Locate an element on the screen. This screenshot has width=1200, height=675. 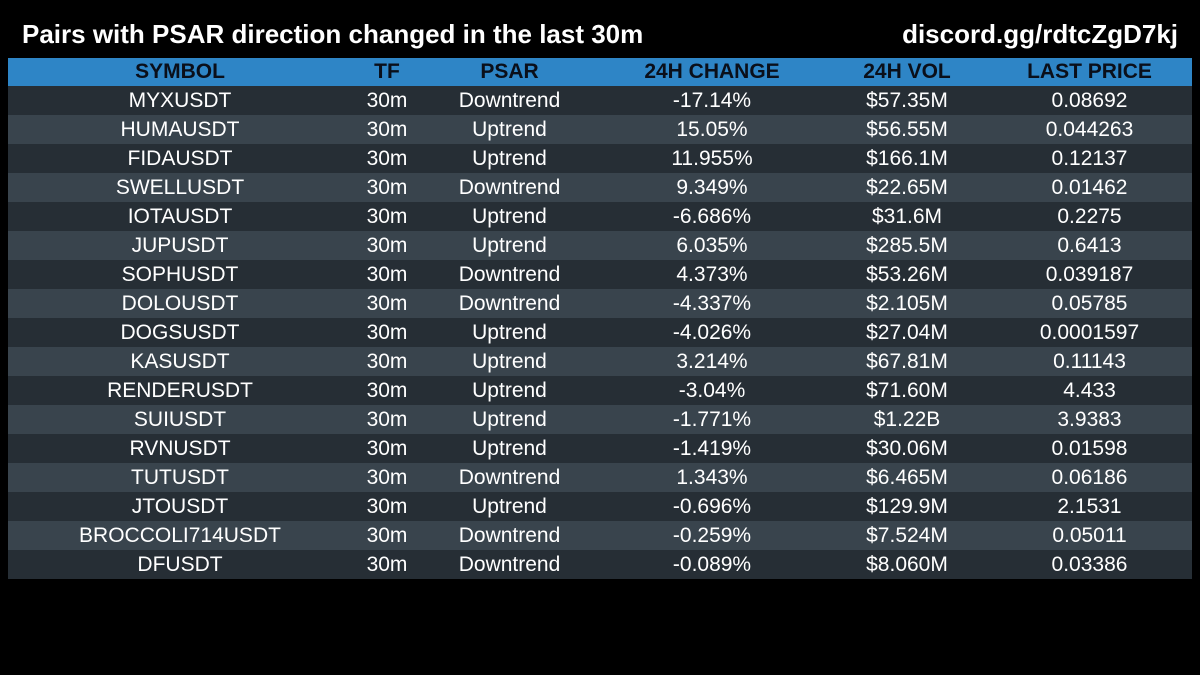
cell-24h-change: 9.349% is located at coordinates (712, 187).